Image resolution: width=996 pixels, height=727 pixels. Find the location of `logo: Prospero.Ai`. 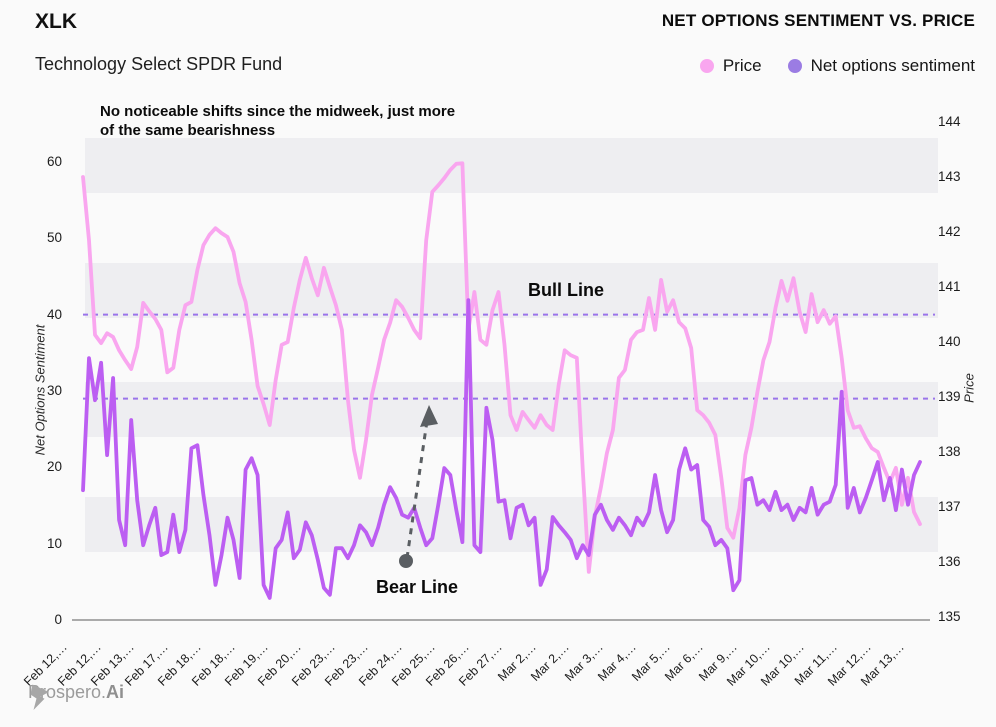

logo: Prospero.Ai is located at coordinates (76, 696).